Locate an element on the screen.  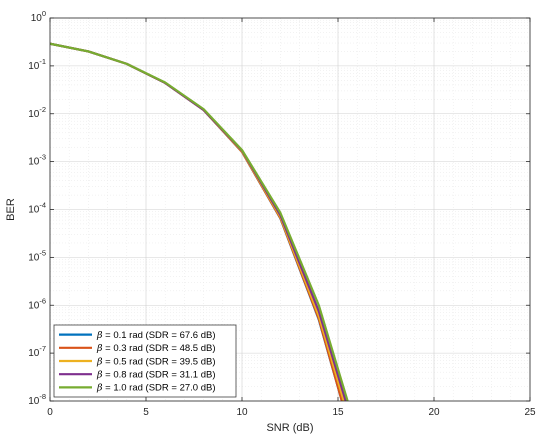
x-axis-label: SNR (dB) is located at coordinates (289, 428).